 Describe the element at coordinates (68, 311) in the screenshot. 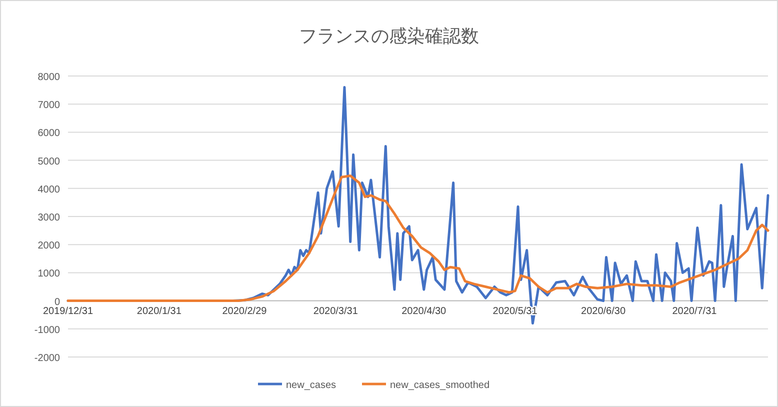

I see `xtick: 2019/12/31` at that location.